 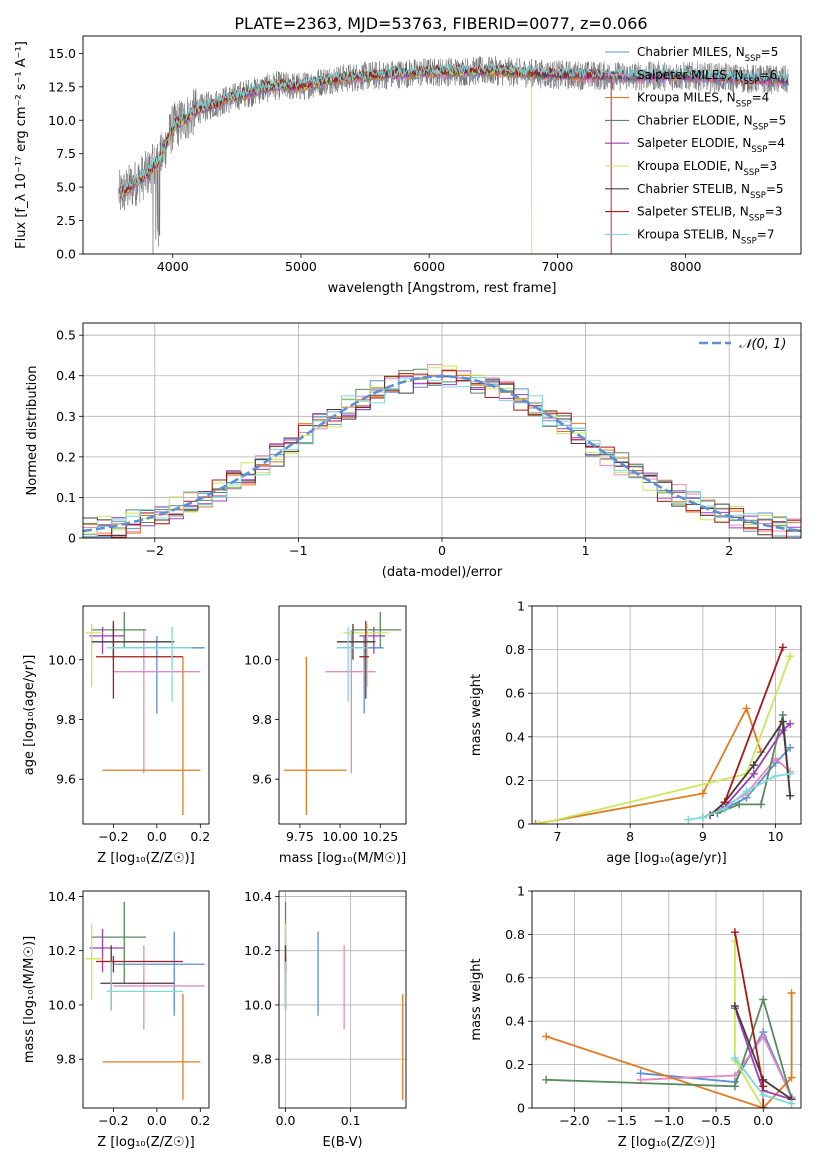 What do you see at coordinates (776, 836) in the screenshot?
I see `x-tick-label: 10` at bounding box center [776, 836].